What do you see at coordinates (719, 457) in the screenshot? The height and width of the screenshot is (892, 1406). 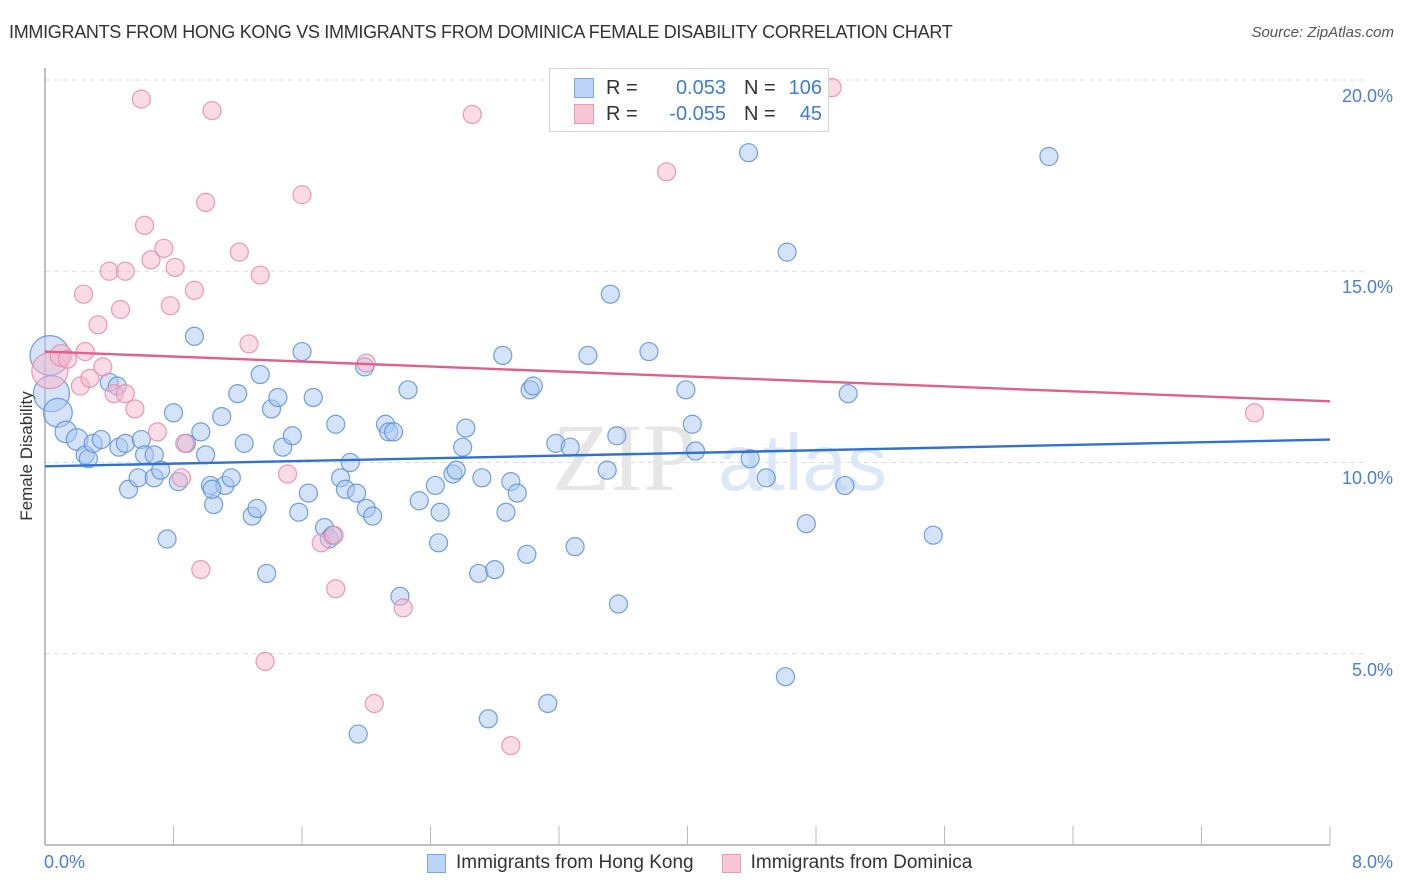 I see `watermark: ZIP atlas` at bounding box center [719, 457].